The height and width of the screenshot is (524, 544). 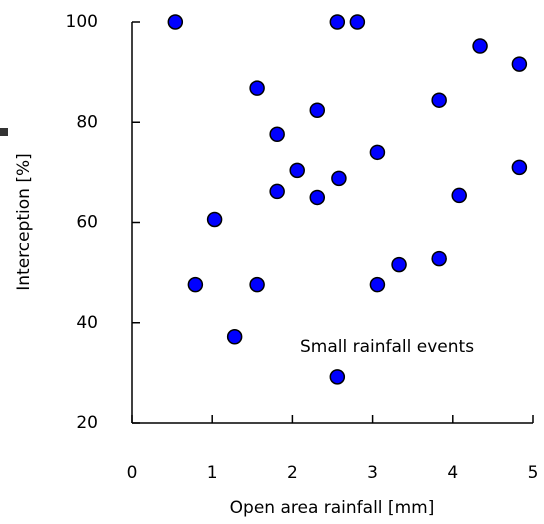 What do you see at coordinates (4, 132) in the screenshot?
I see `artifact` at bounding box center [4, 132].